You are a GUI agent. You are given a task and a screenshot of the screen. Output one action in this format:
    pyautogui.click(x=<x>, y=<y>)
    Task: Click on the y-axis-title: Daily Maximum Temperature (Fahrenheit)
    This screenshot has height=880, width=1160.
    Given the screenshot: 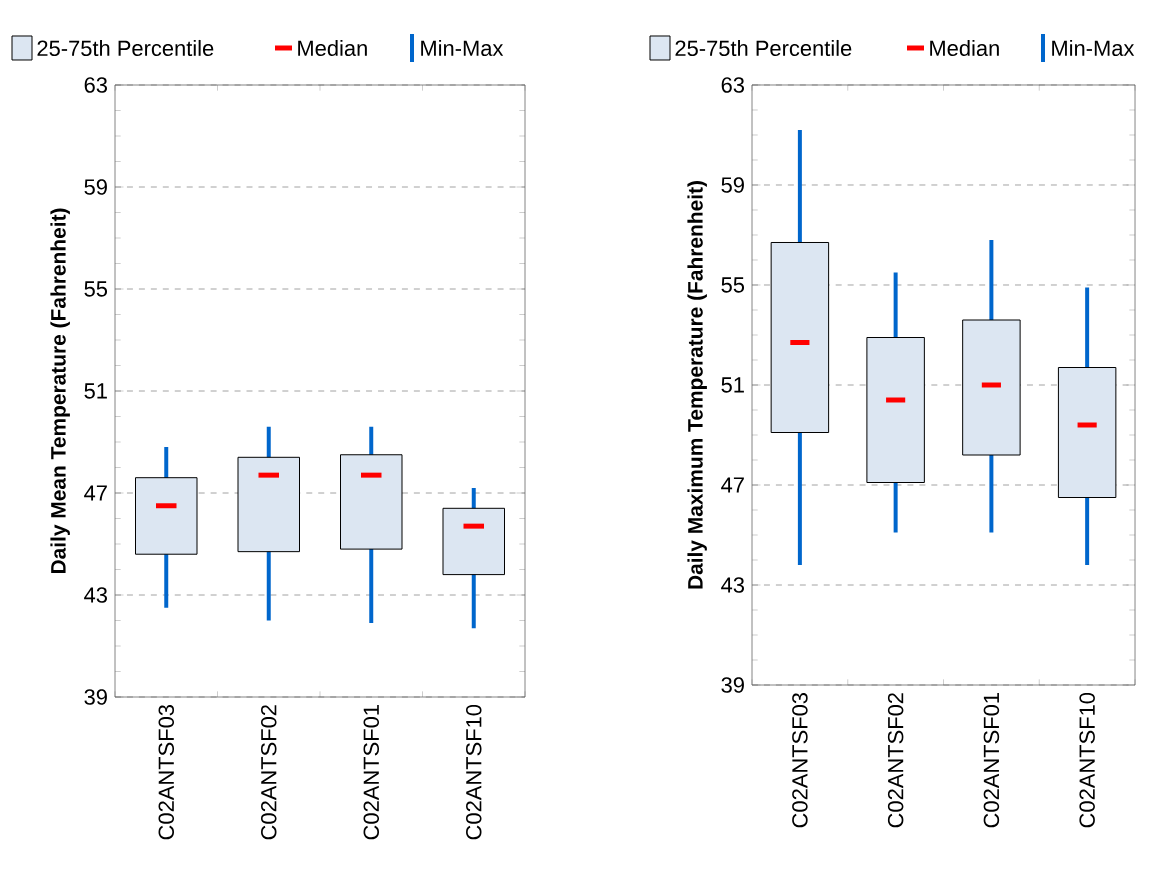 What is the action you would take?
    pyautogui.click(x=697, y=385)
    